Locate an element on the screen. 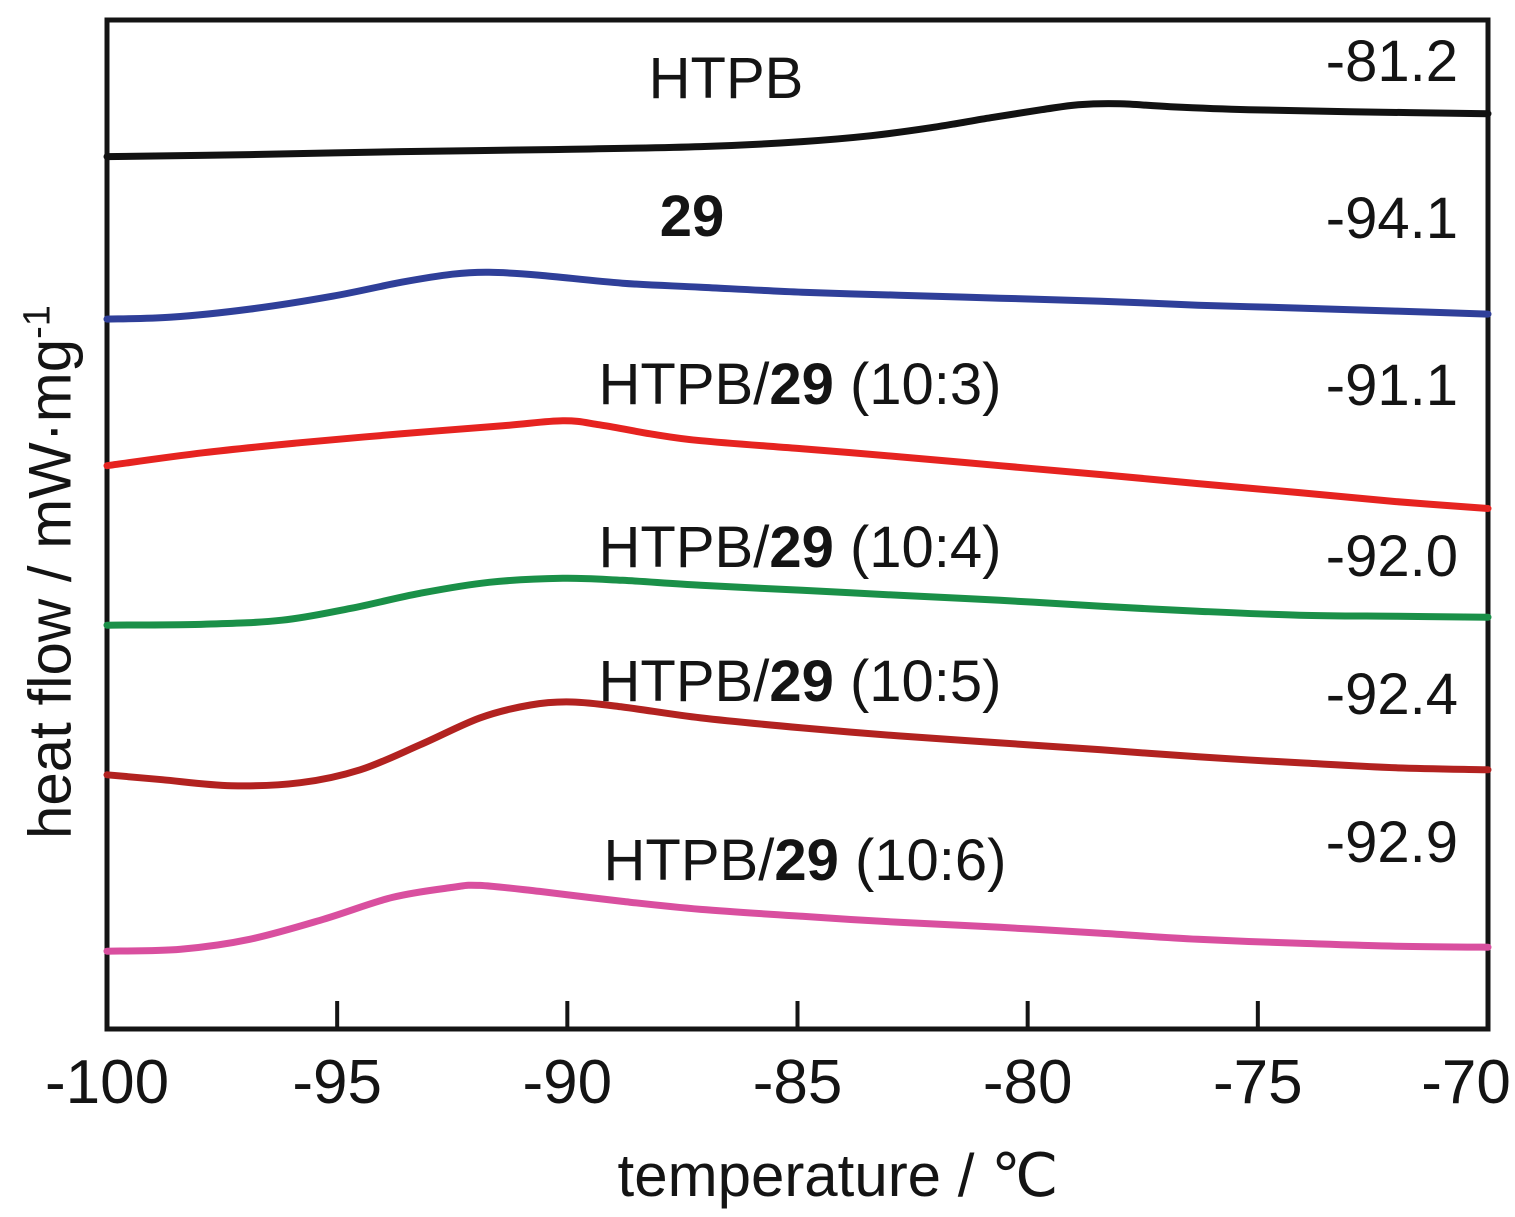 The height and width of the screenshot is (1217, 1515). curve-label-htpb-29-10-6: HTPB/29 (10:6) is located at coordinates (805, 860).